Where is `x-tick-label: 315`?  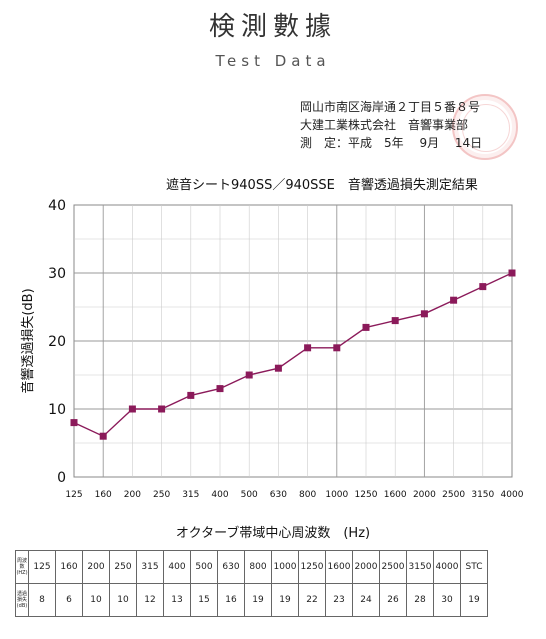
x-tick-label: 315 is located at coordinates (190, 495).